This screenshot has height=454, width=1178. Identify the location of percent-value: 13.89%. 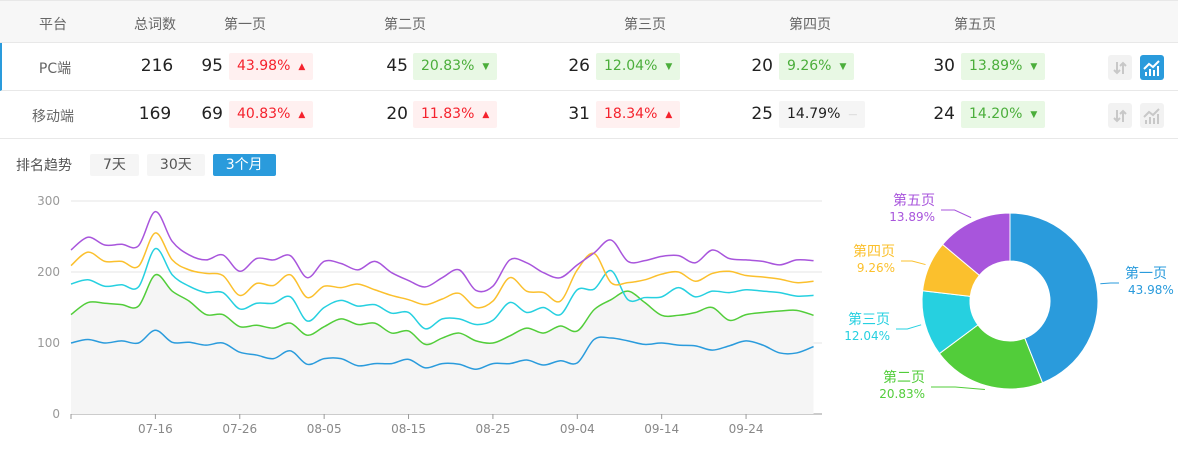
(996, 66).